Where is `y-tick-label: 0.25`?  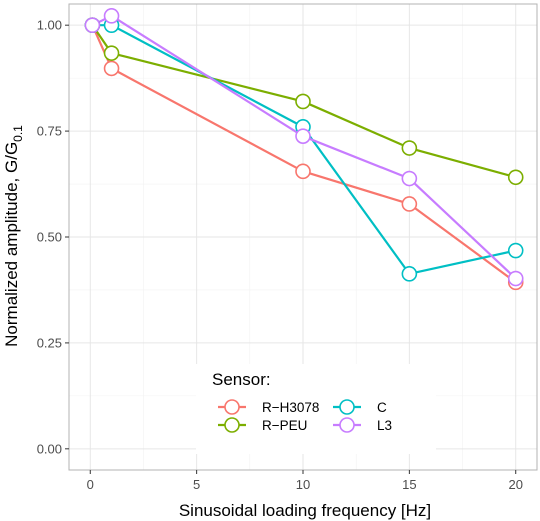 y-tick-label: 0.25 is located at coordinates (49, 342).